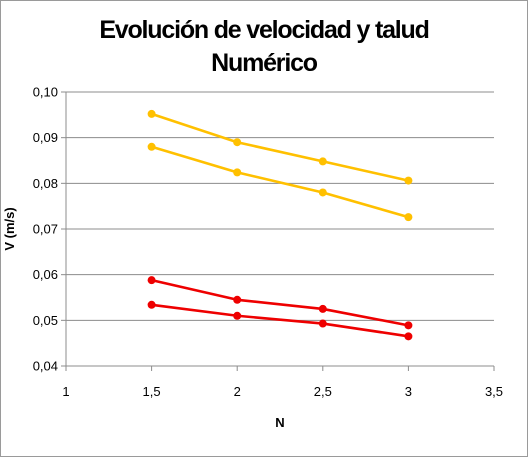  I want to click on y-tick-label-1: 0,05, so click(45, 320).